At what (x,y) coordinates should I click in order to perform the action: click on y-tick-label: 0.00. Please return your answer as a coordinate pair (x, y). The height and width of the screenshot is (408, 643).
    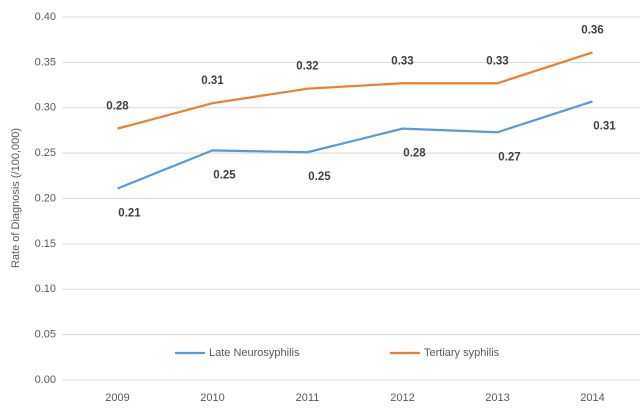
    Looking at the image, I should click on (45, 380).